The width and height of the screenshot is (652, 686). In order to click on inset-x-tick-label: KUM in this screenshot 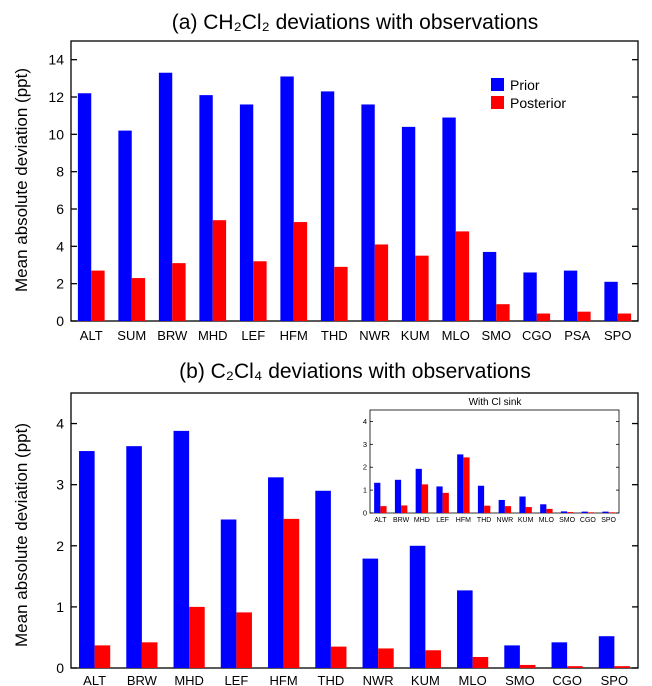, I will do `click(526, 520)`.